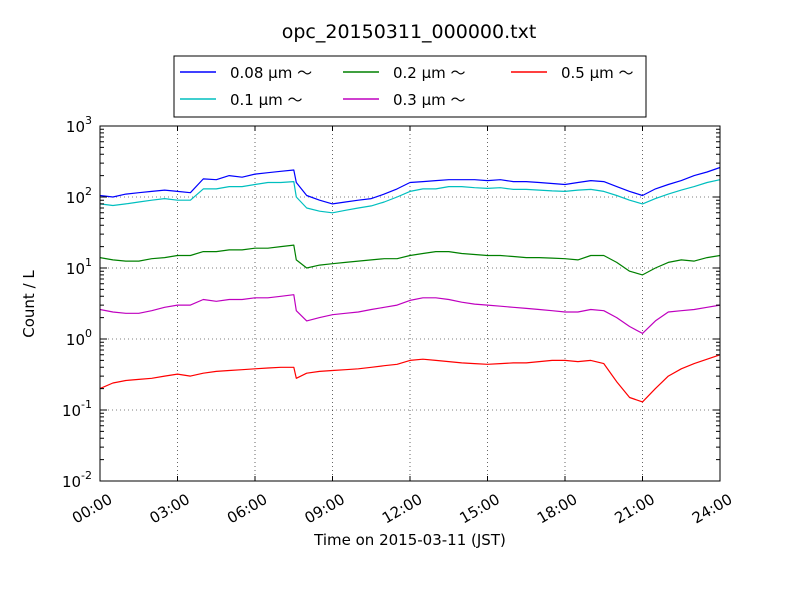 The image size is (800, 600). I want to click on chart-title: opc_20150311_000000.txt, so click(409, 32).